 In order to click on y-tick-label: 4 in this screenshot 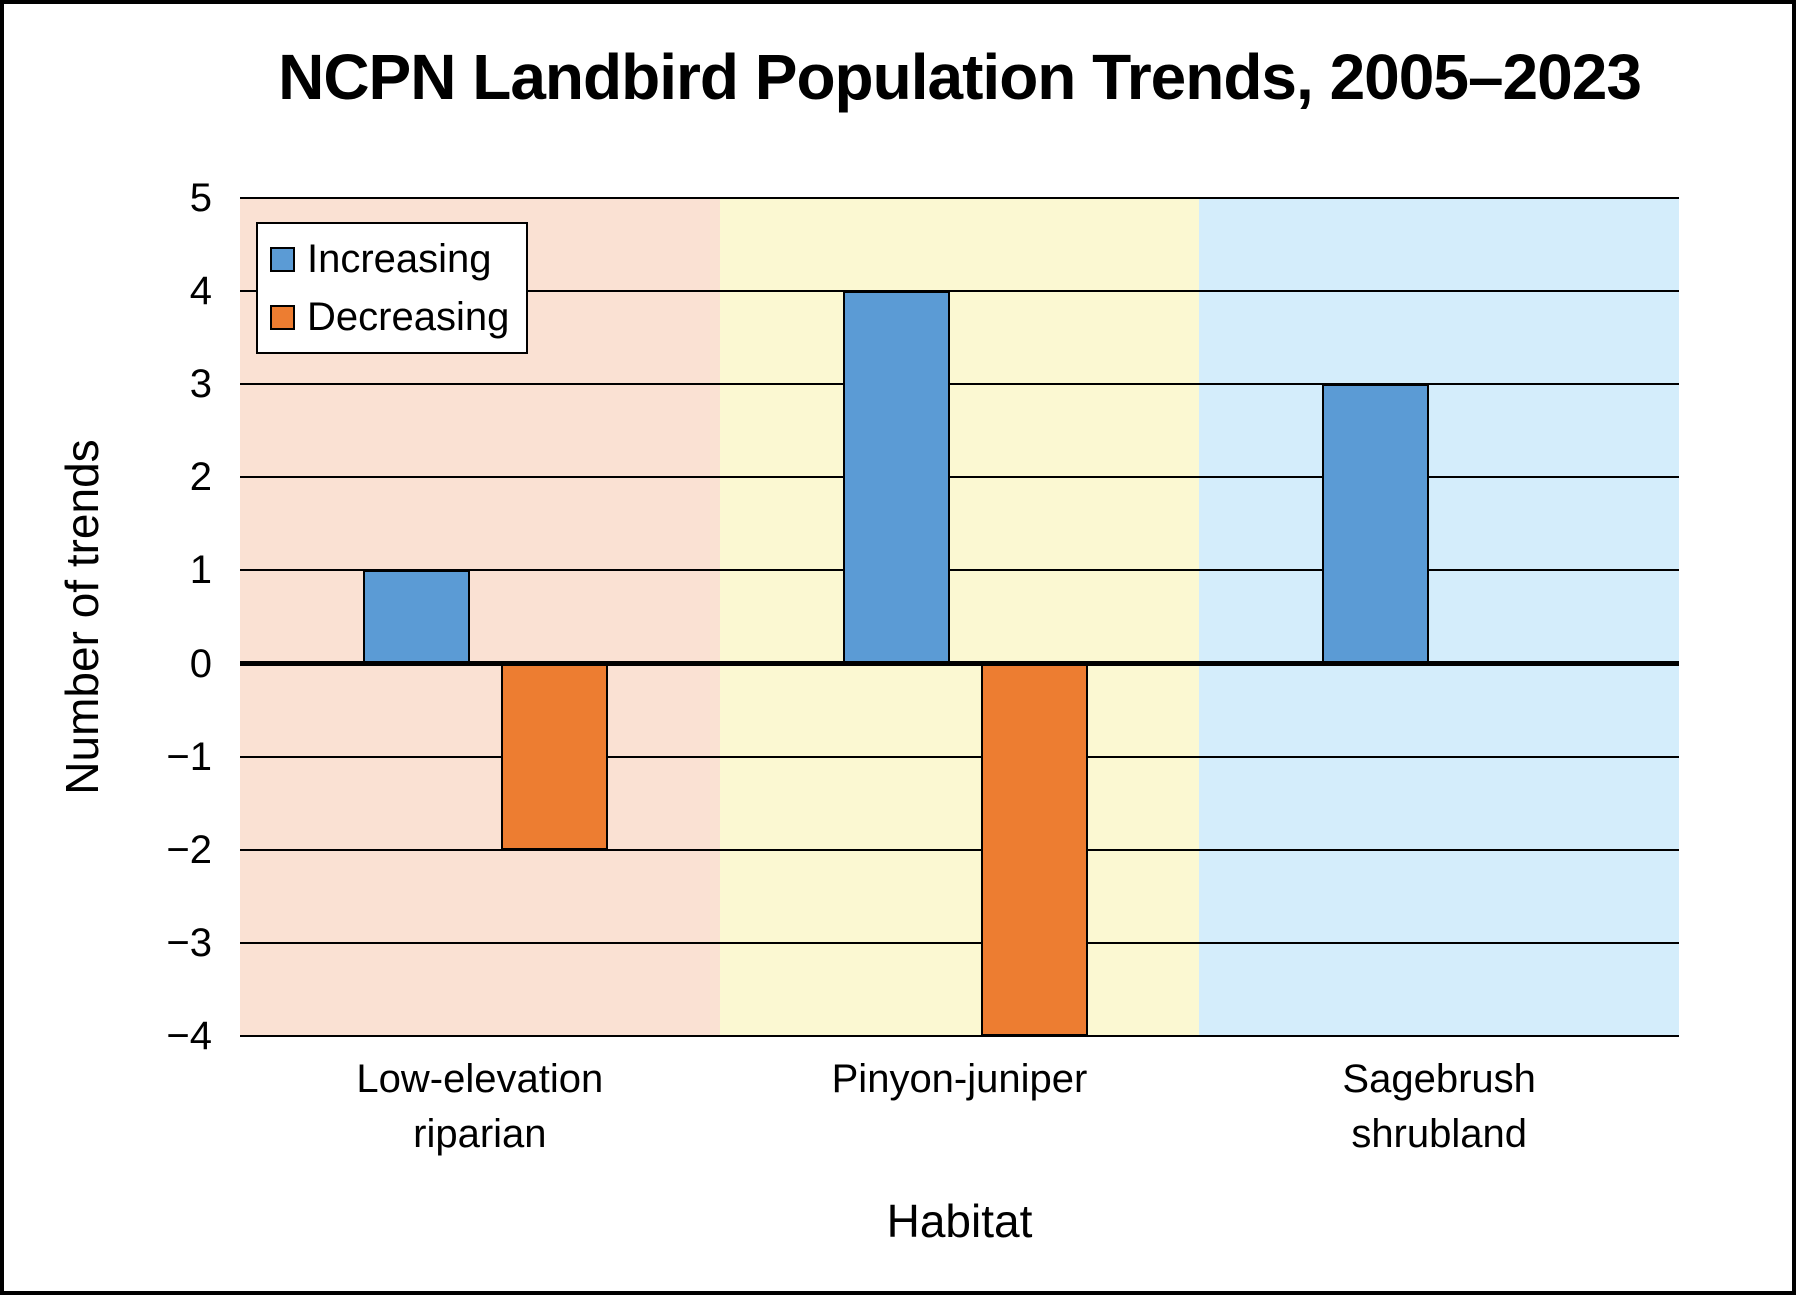, I will do `click(200, 291)`.